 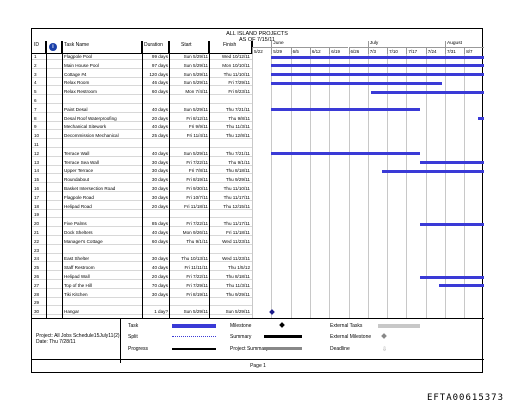 What do you see at coordinates (133, 337) in the screenshot?
I see `legend-split-label: Split` at bounding box center [133, 337].